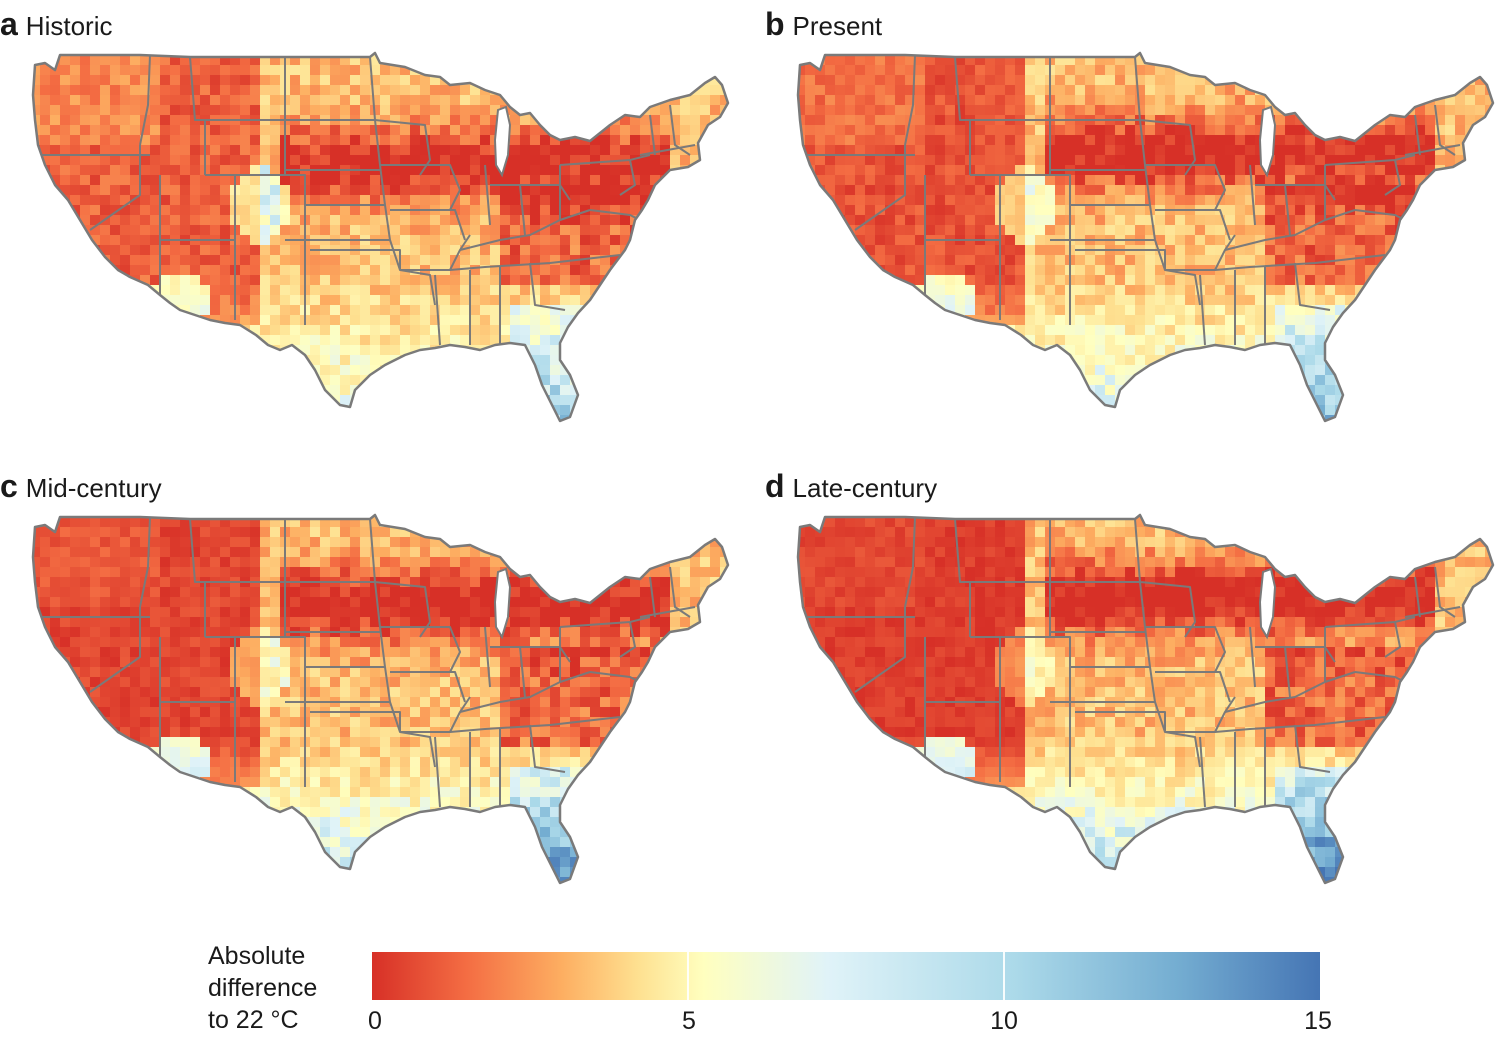  Describe the element at coordinates (253, 1020) in the screenshot. I see `legend-title-line: to 22 °C` at that location.